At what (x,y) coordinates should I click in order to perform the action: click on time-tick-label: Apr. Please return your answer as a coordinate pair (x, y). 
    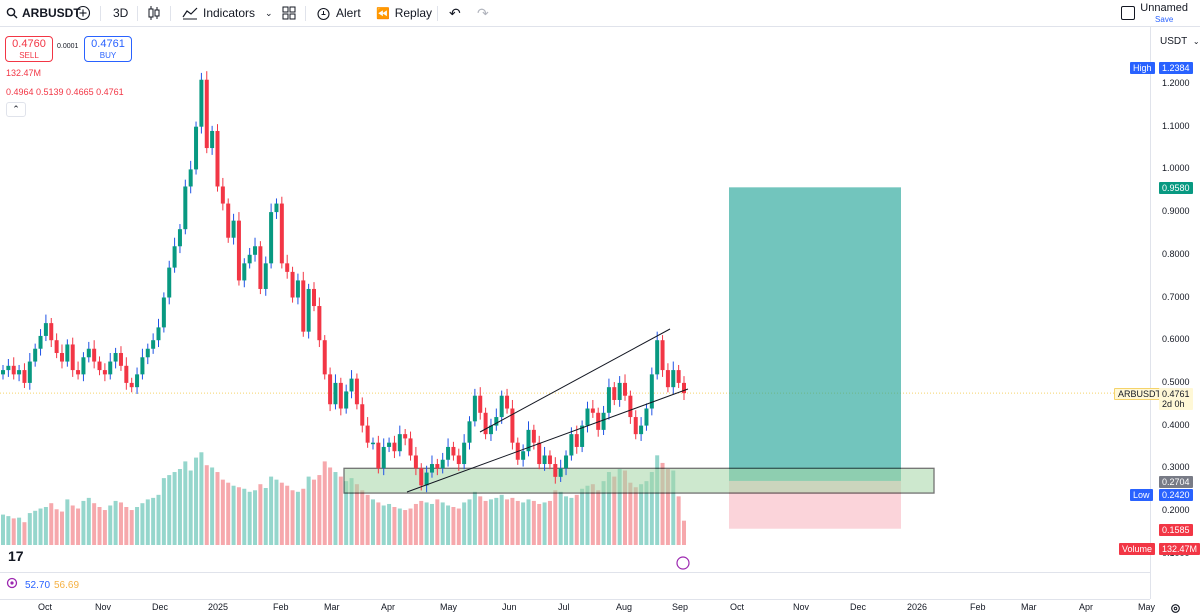
    Looking at the image, I should click on (388, 607).